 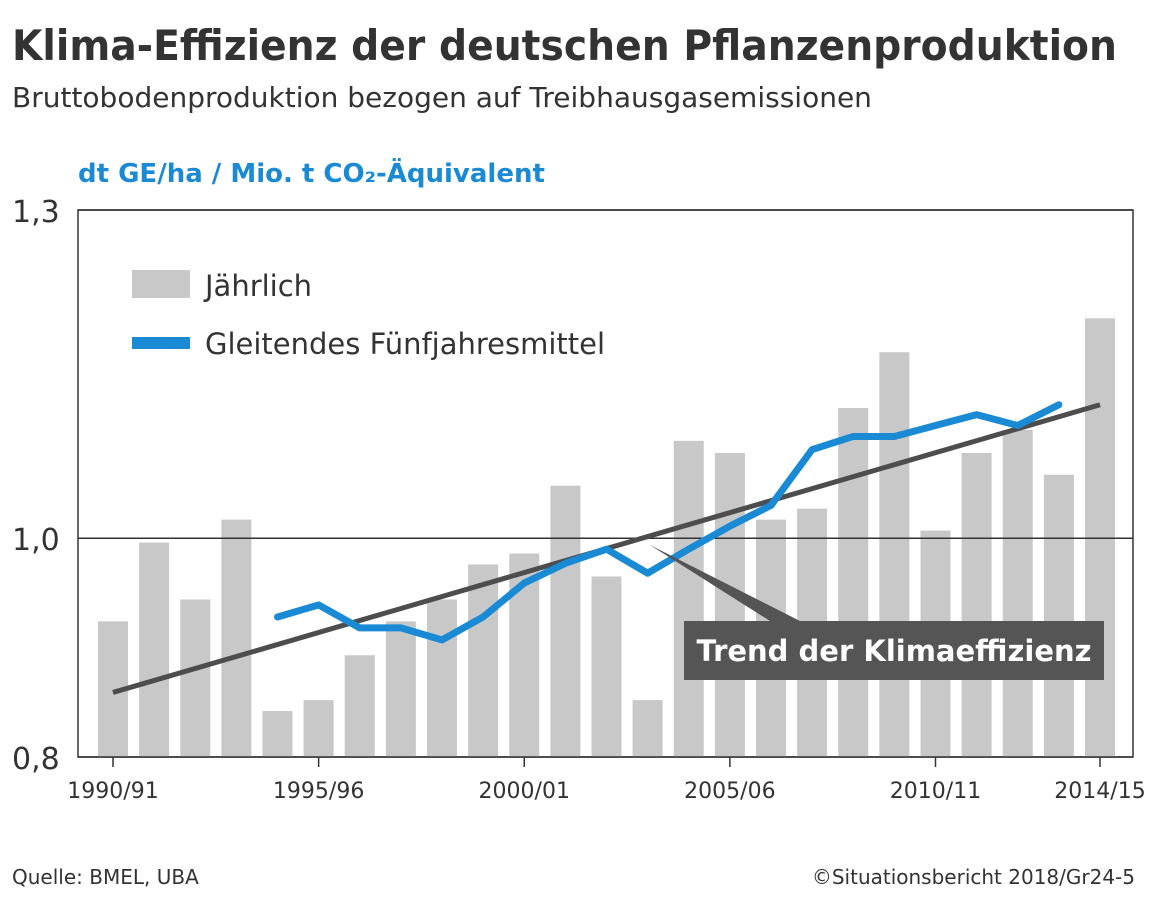 What do you see at coordinates (973, 877) in the screenshot?
I see `credit: ©Situationsbericht 2018/Gr24-5` at bounding box center [973, 877].